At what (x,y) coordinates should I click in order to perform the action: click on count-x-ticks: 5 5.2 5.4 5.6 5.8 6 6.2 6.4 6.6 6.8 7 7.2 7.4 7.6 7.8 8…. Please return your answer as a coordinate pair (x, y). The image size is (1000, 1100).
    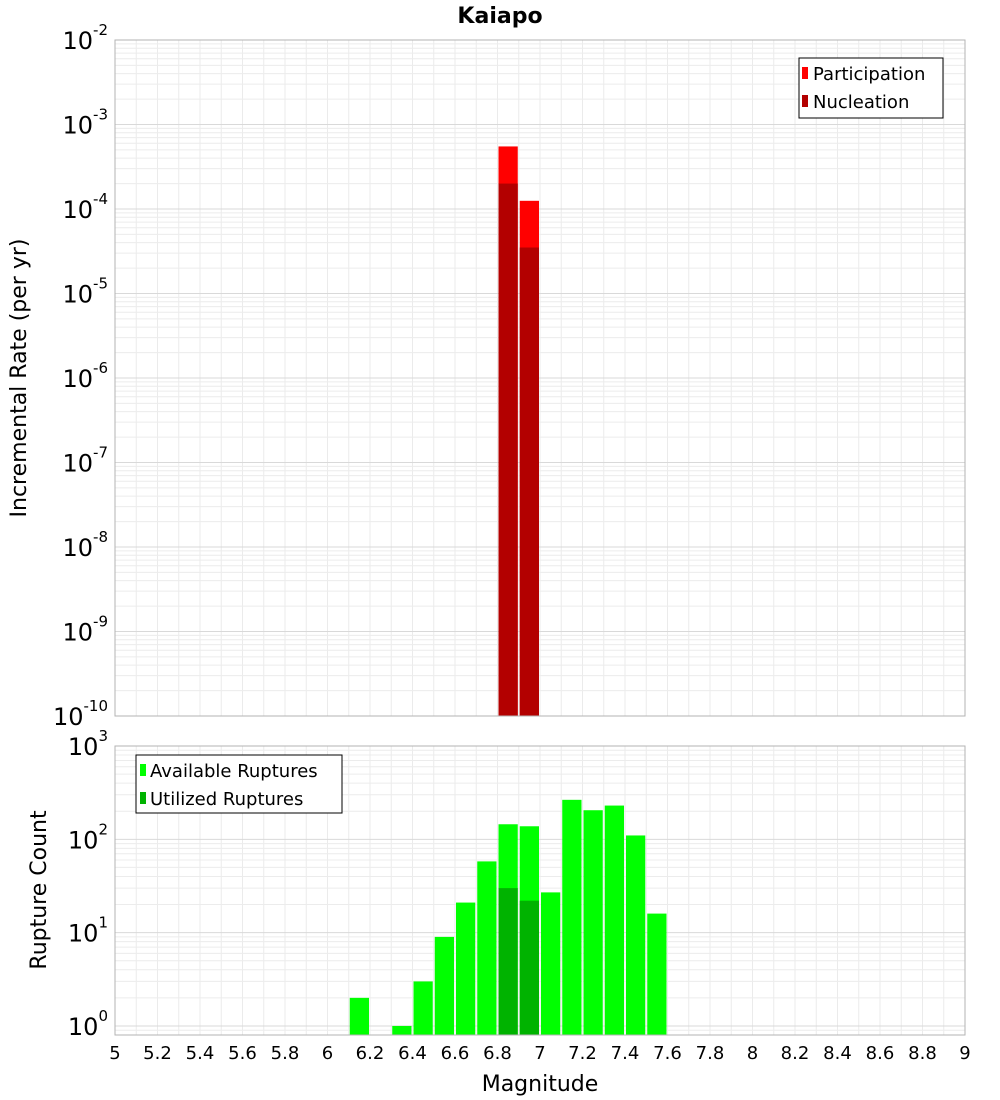
    Looking at the image, I should click on (539, 1053).